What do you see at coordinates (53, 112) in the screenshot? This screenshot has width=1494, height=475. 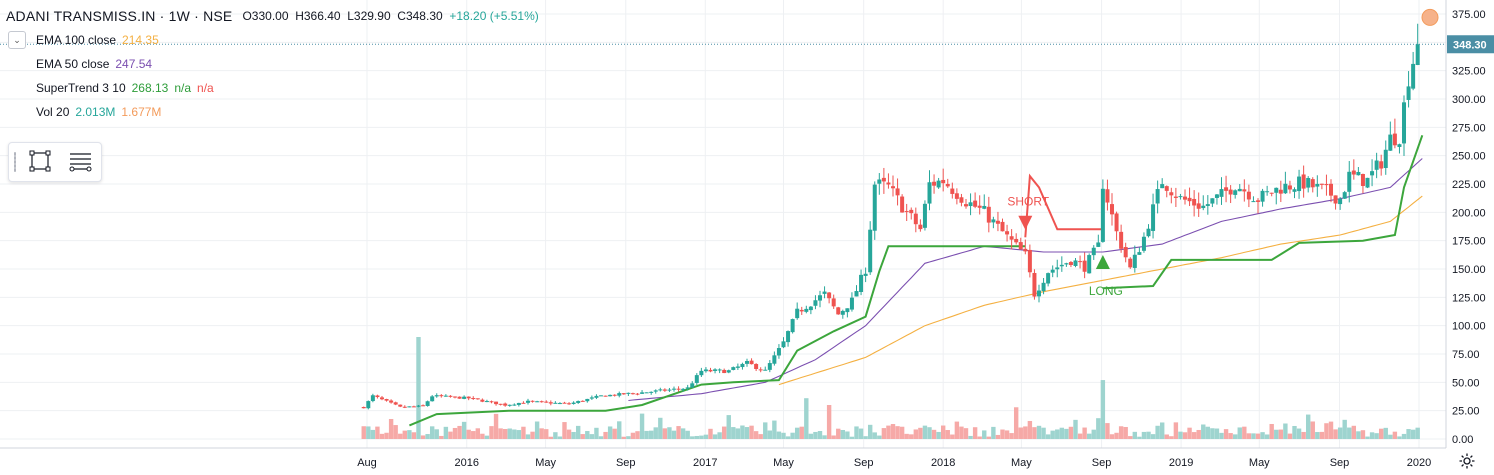 I see `indicator-name: Vol 20` at bounding box center [53, 112].